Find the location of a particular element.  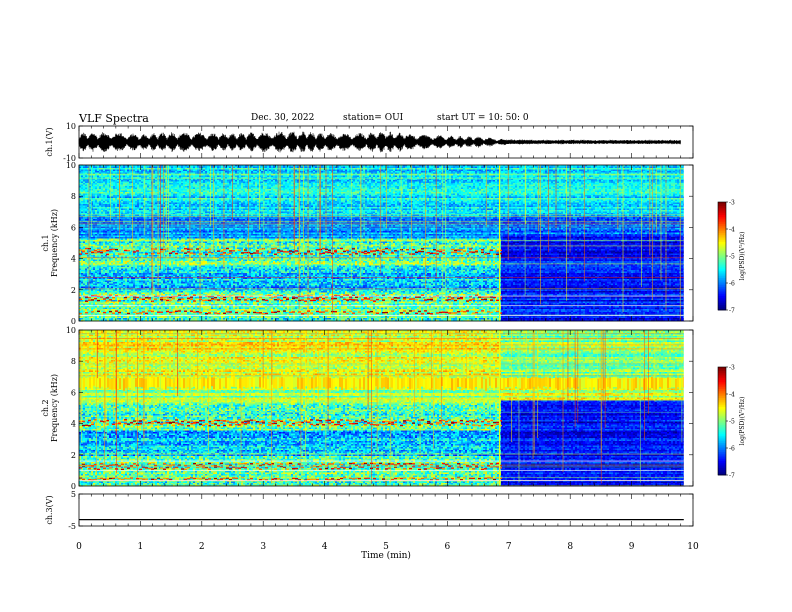

waveform-ch1-panel is located at coordinates (380, 142).